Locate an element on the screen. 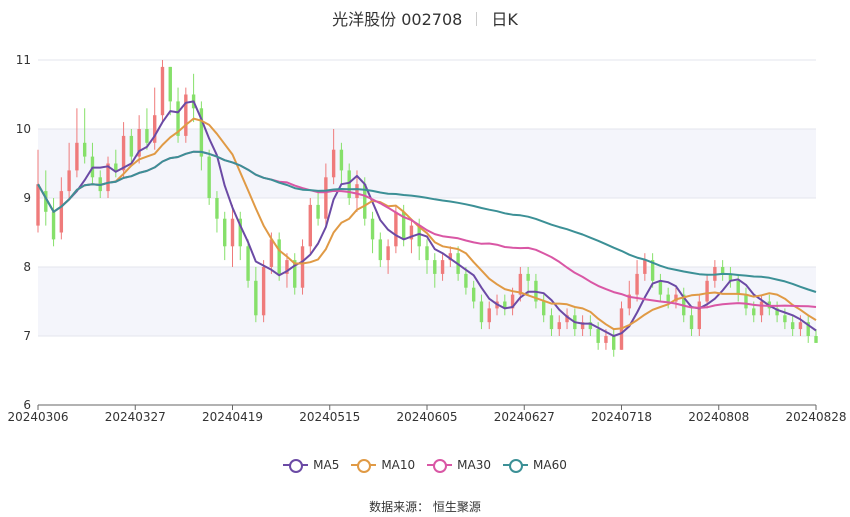 Image resolution: width=850 pixels, height=517 pixels. legend-label: MA5 is located at coordinates (326, 465).